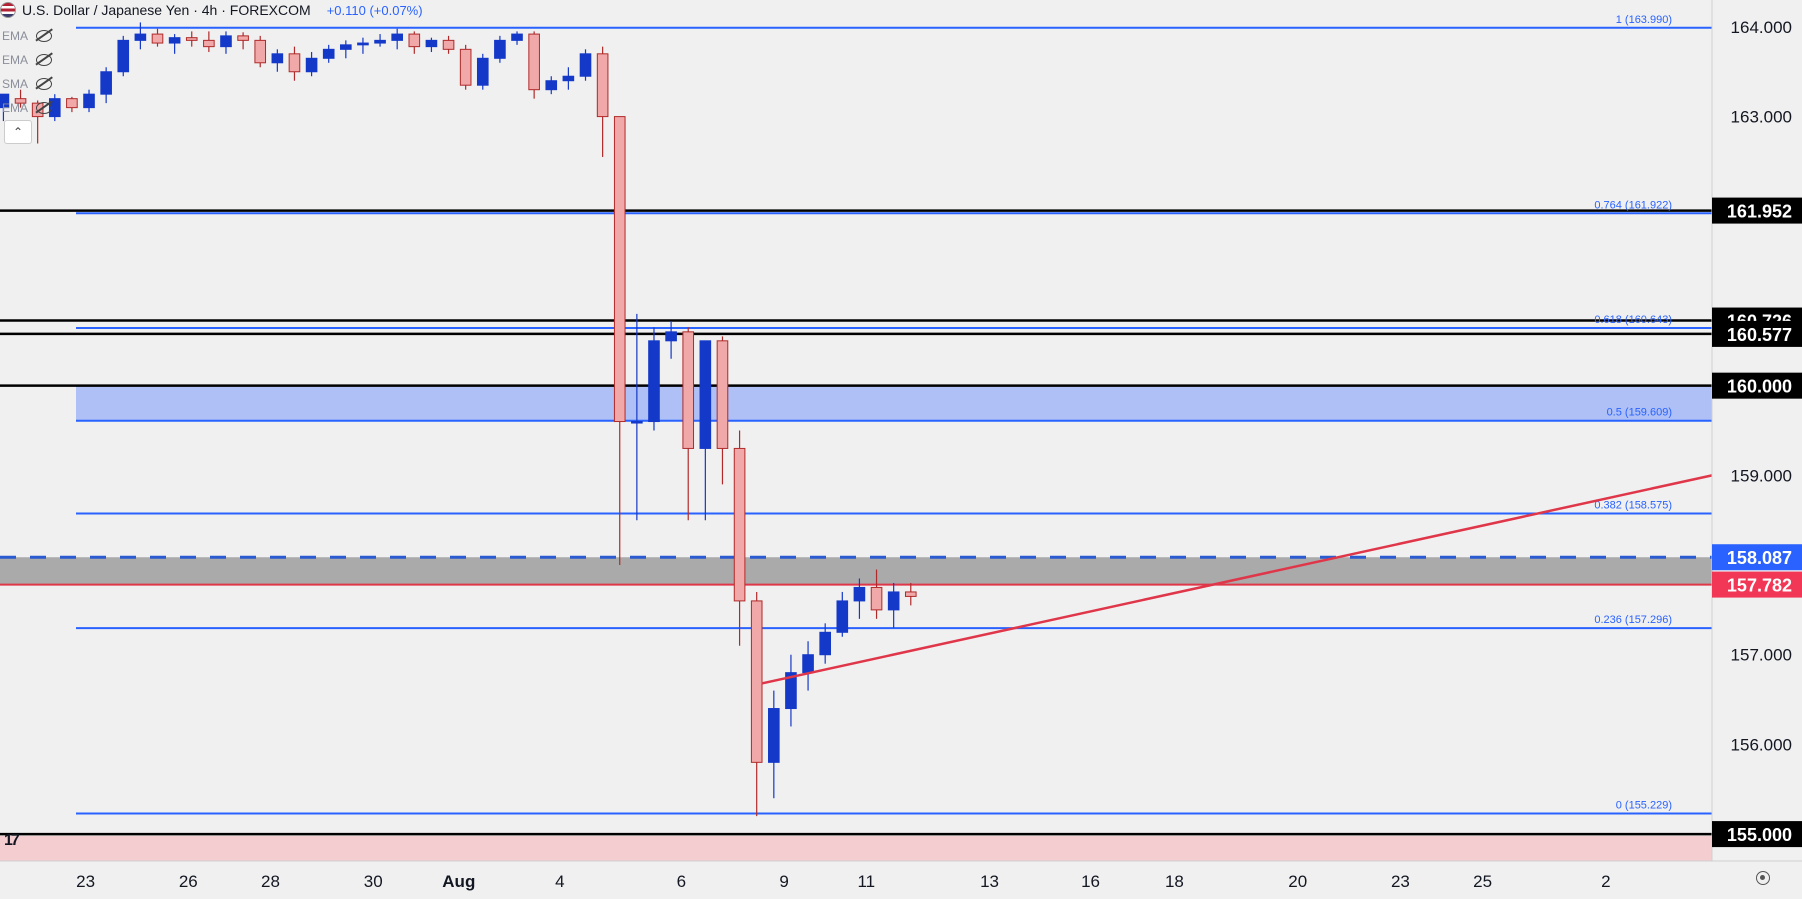 Image resolution: width=1802 pixels, height=899 pixels. What do you see at coordinates (374, 10) in the screenshot?
I see `price-change: +0.110 (+0.07%)` at bounding box center [374, 10].